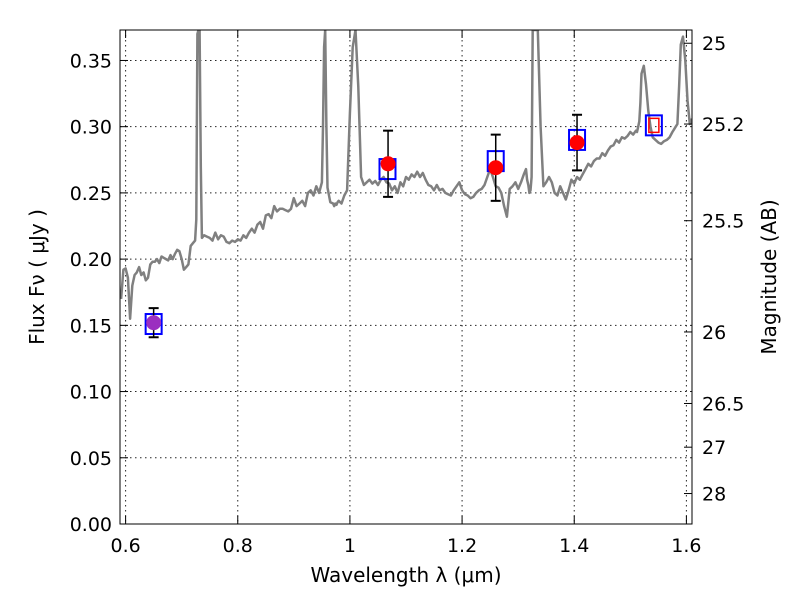  I want to click on y-tick-label: 0.20, so click(91, 260).